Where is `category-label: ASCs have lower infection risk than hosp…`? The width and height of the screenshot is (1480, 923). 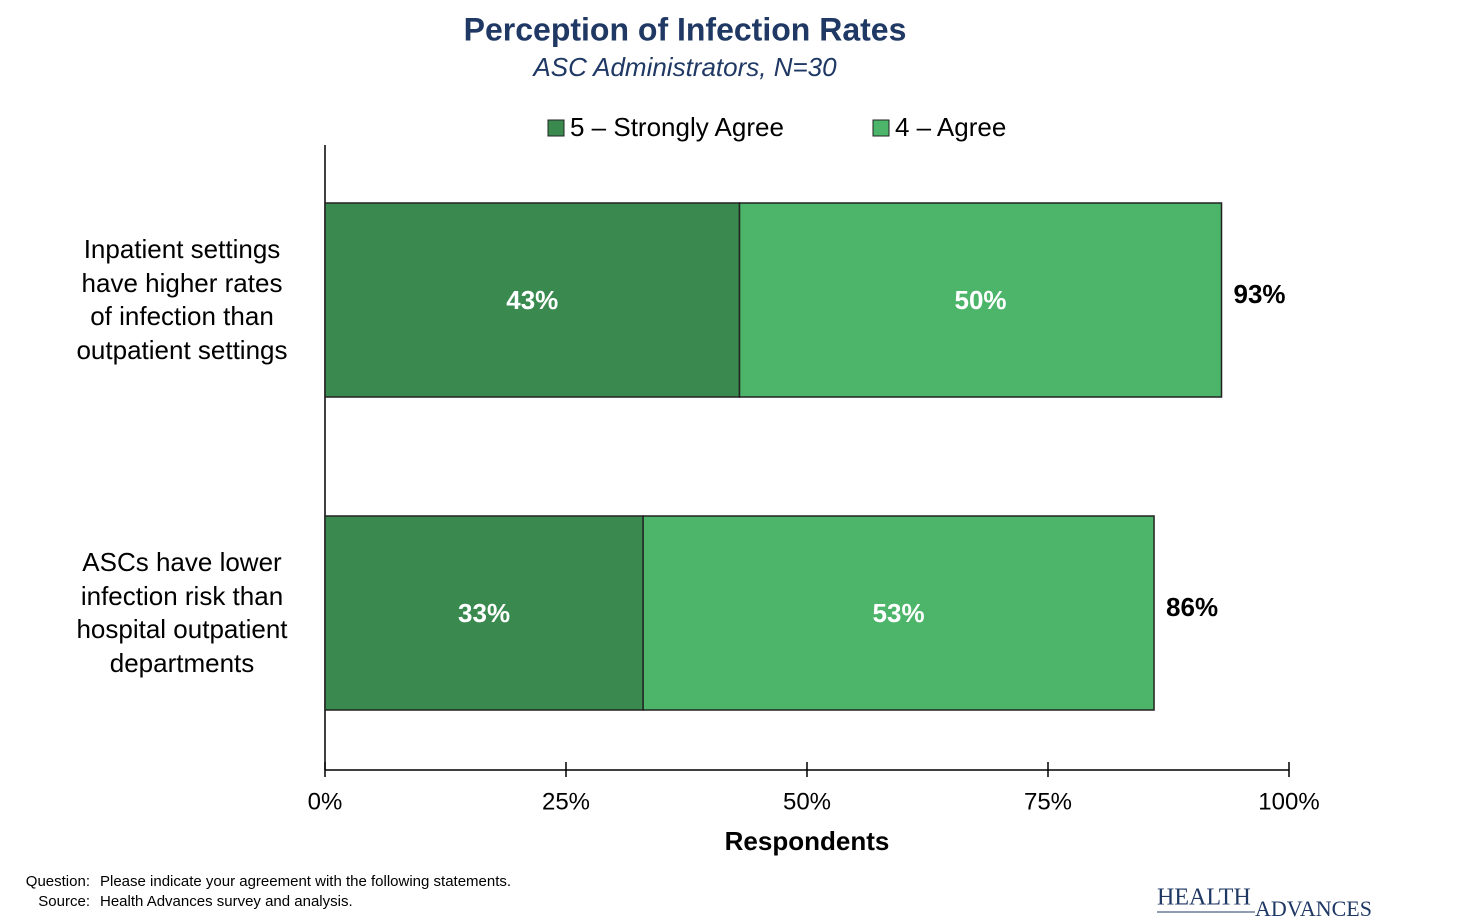
category-label: ASCs have lower infection risk than hosp… is located at coordinates (182, 612).